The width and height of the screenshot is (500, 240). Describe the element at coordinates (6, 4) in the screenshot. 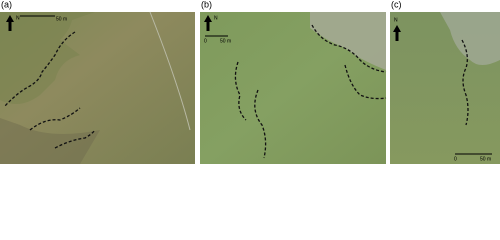

I see `panel-label: (a)` at that location.